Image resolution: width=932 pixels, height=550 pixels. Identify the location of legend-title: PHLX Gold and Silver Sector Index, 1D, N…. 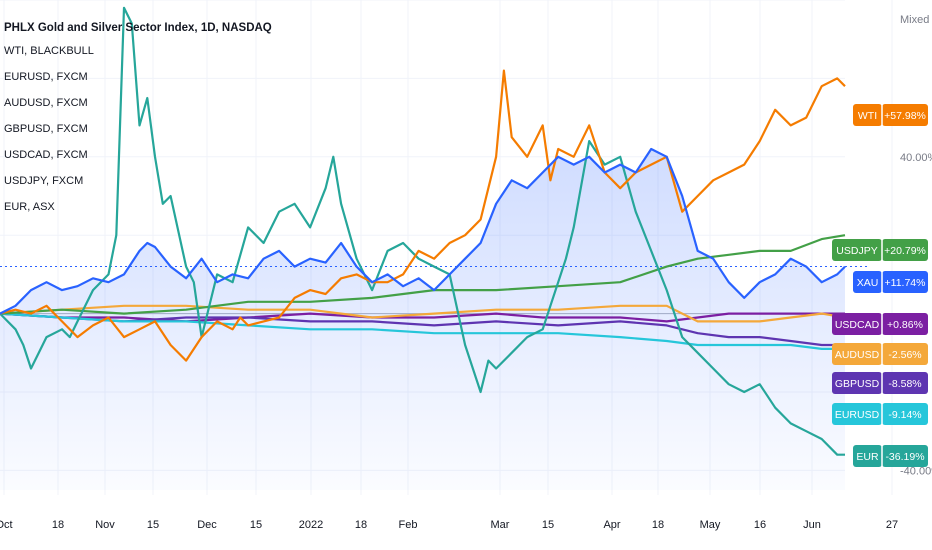
(138, 28).